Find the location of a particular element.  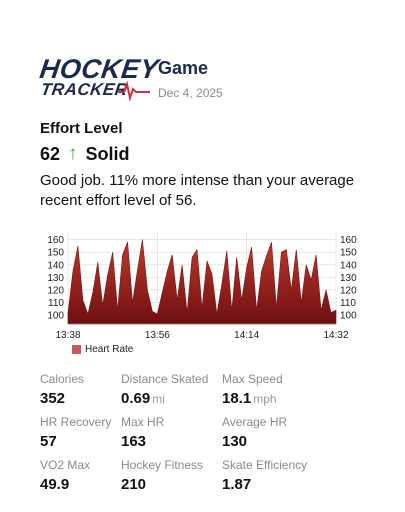

stat-number: 18.1 is located at coordinates (237, 398).